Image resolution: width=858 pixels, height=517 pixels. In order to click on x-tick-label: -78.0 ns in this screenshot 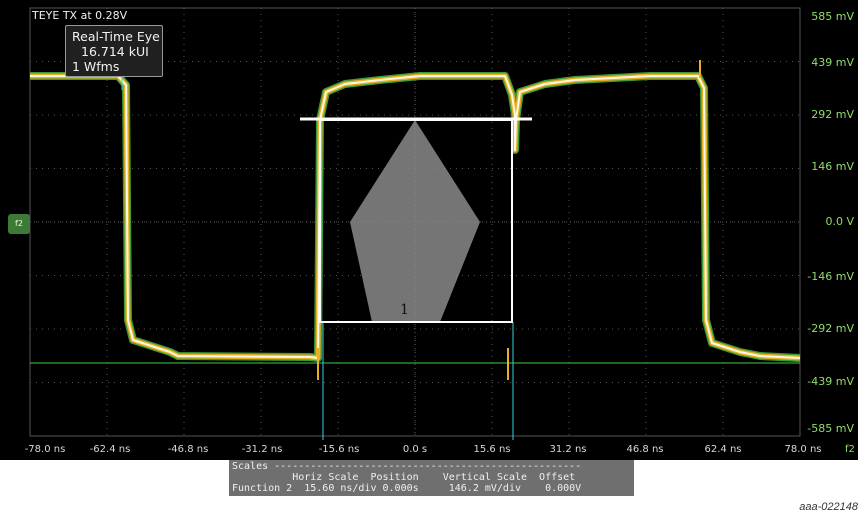, I will do `click(45, 449)`.